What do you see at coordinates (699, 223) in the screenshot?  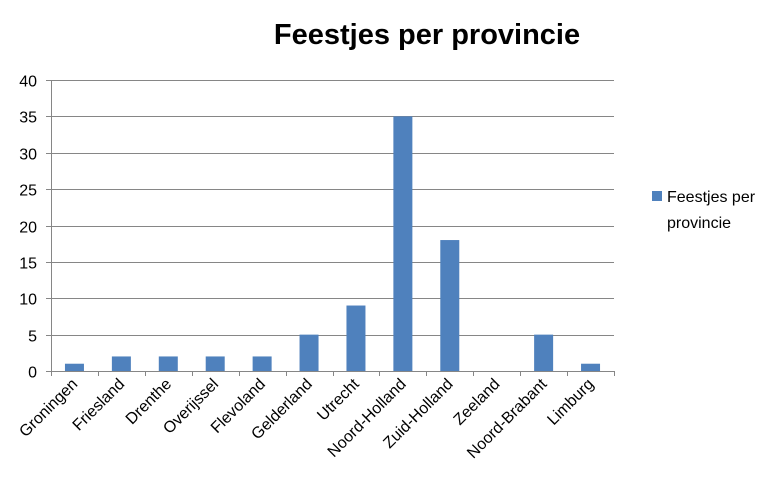 I see `legend-label-line: provincie` at bounding box center [699, 223].